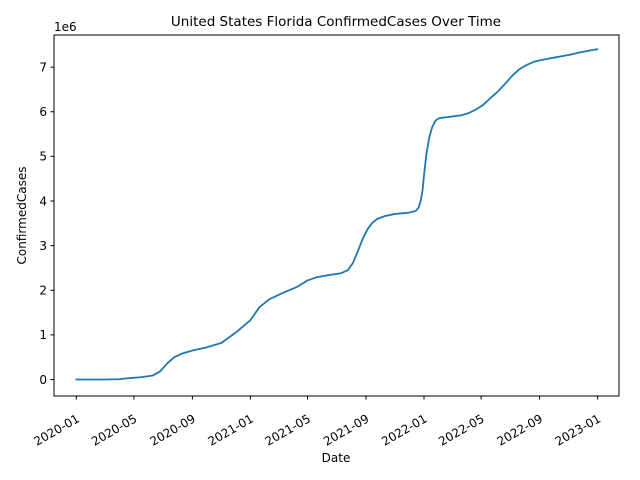 The height and width of the screenshot is (480, 640). Describe the element at coordinates (578, 429) in the screenshot. I see `x-tick-label: 2023-01` at that location.